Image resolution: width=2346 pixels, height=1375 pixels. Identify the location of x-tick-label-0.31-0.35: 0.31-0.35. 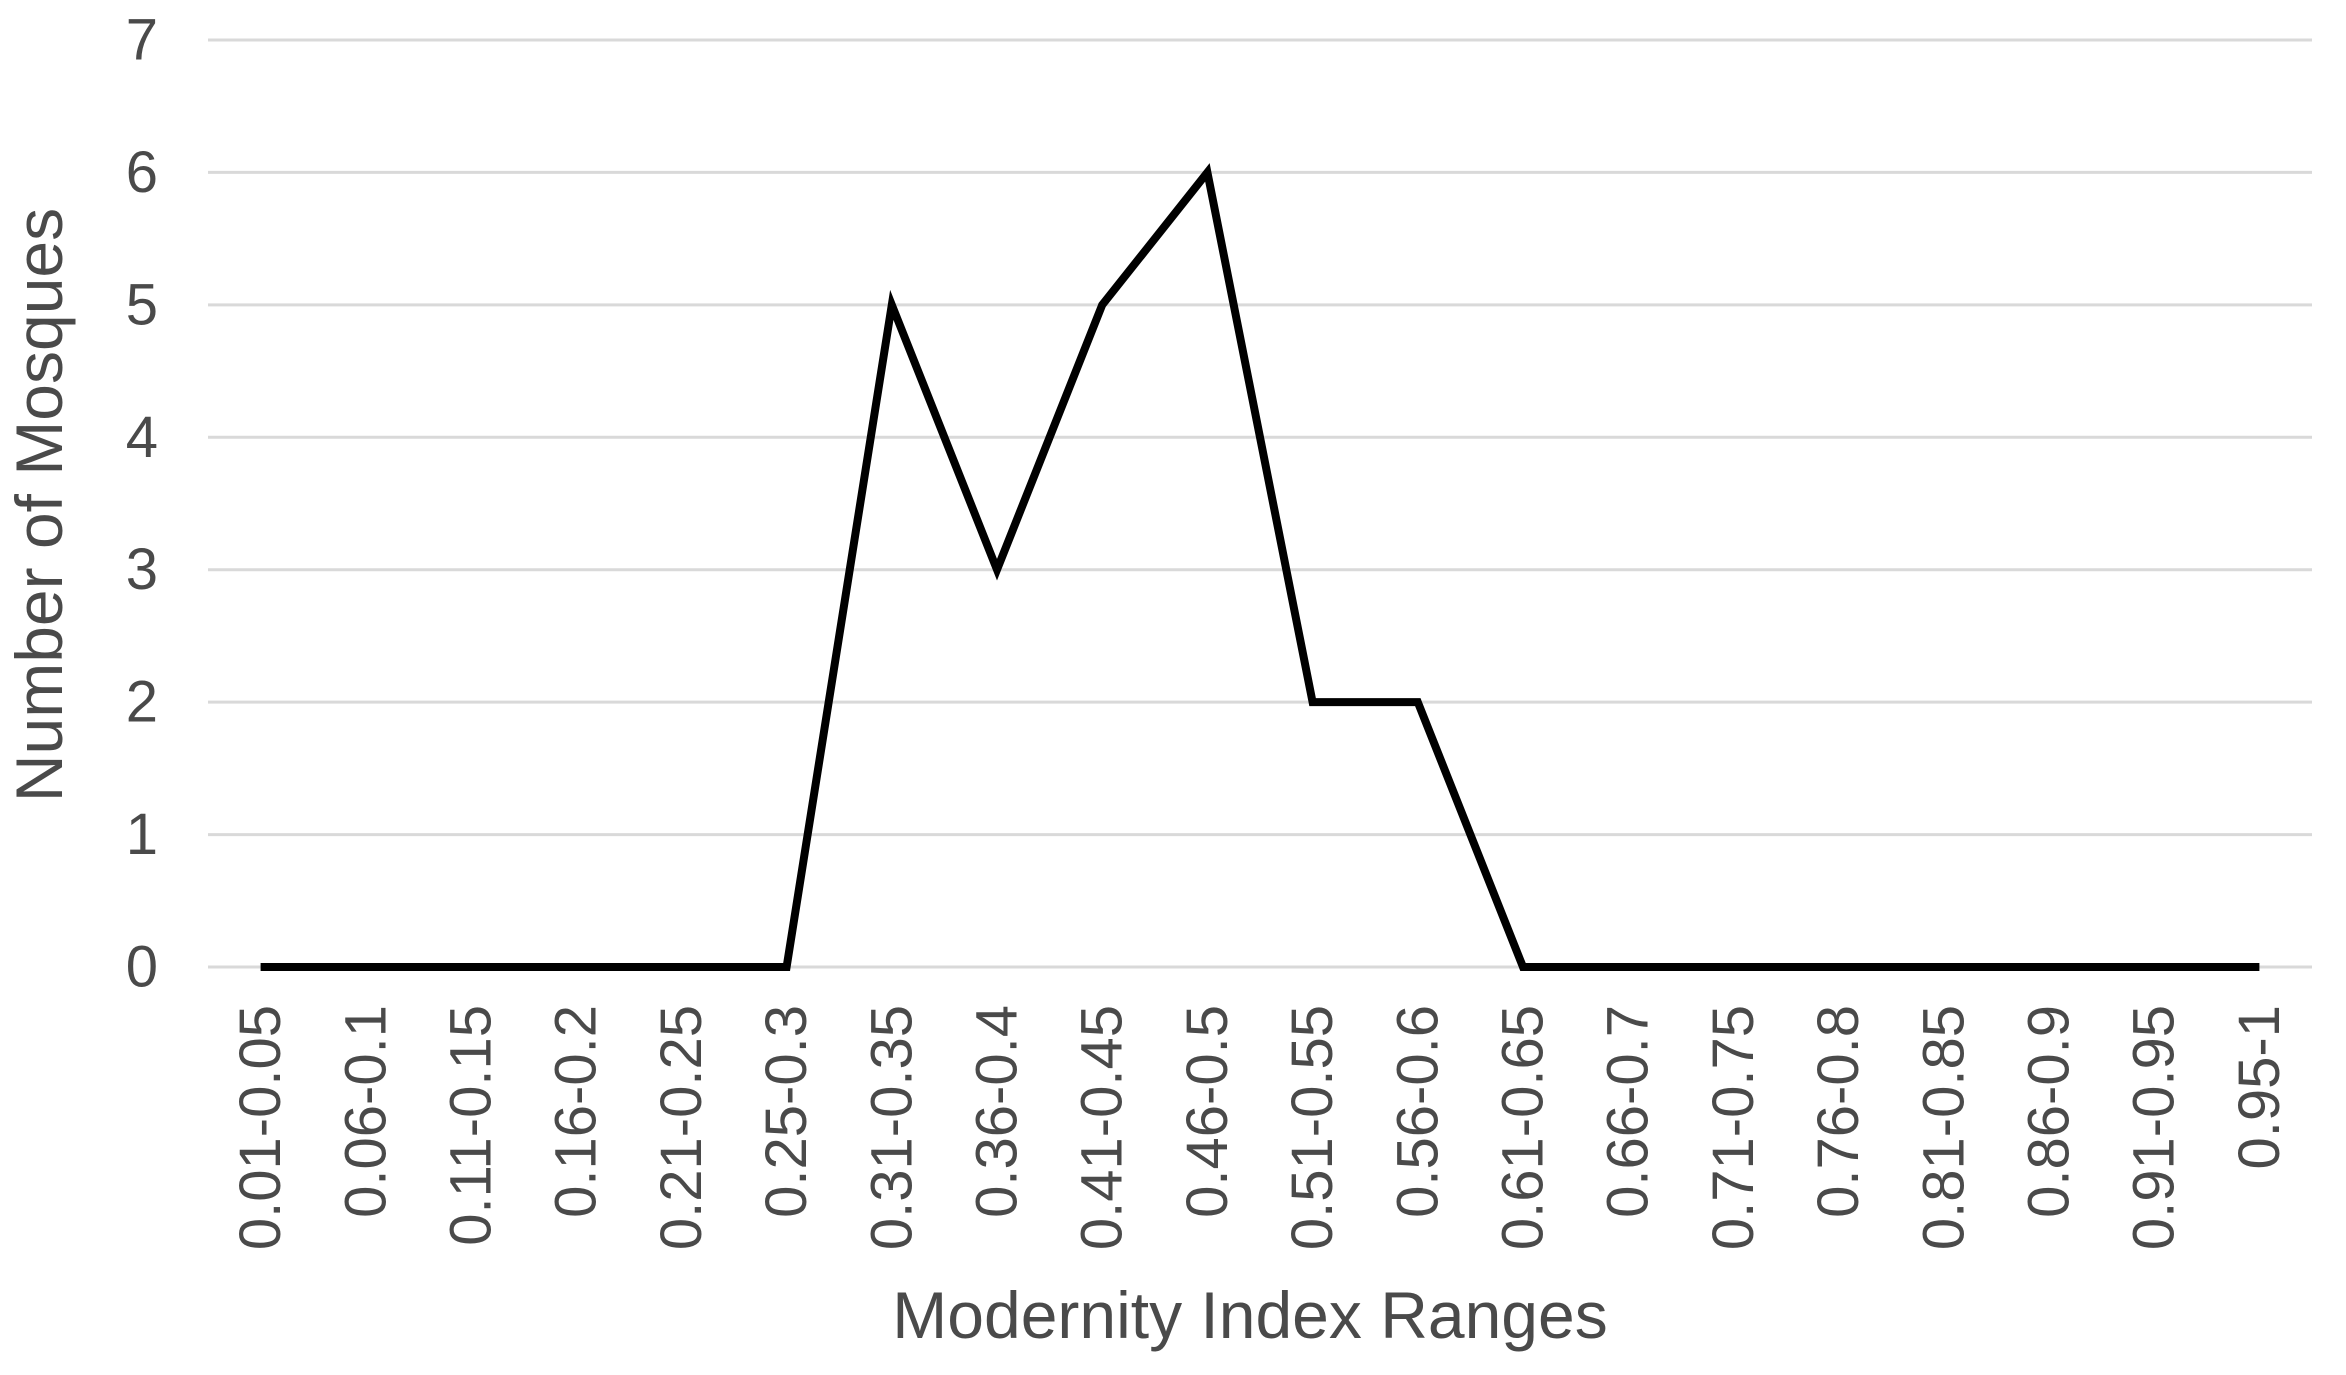
(891, 1127).